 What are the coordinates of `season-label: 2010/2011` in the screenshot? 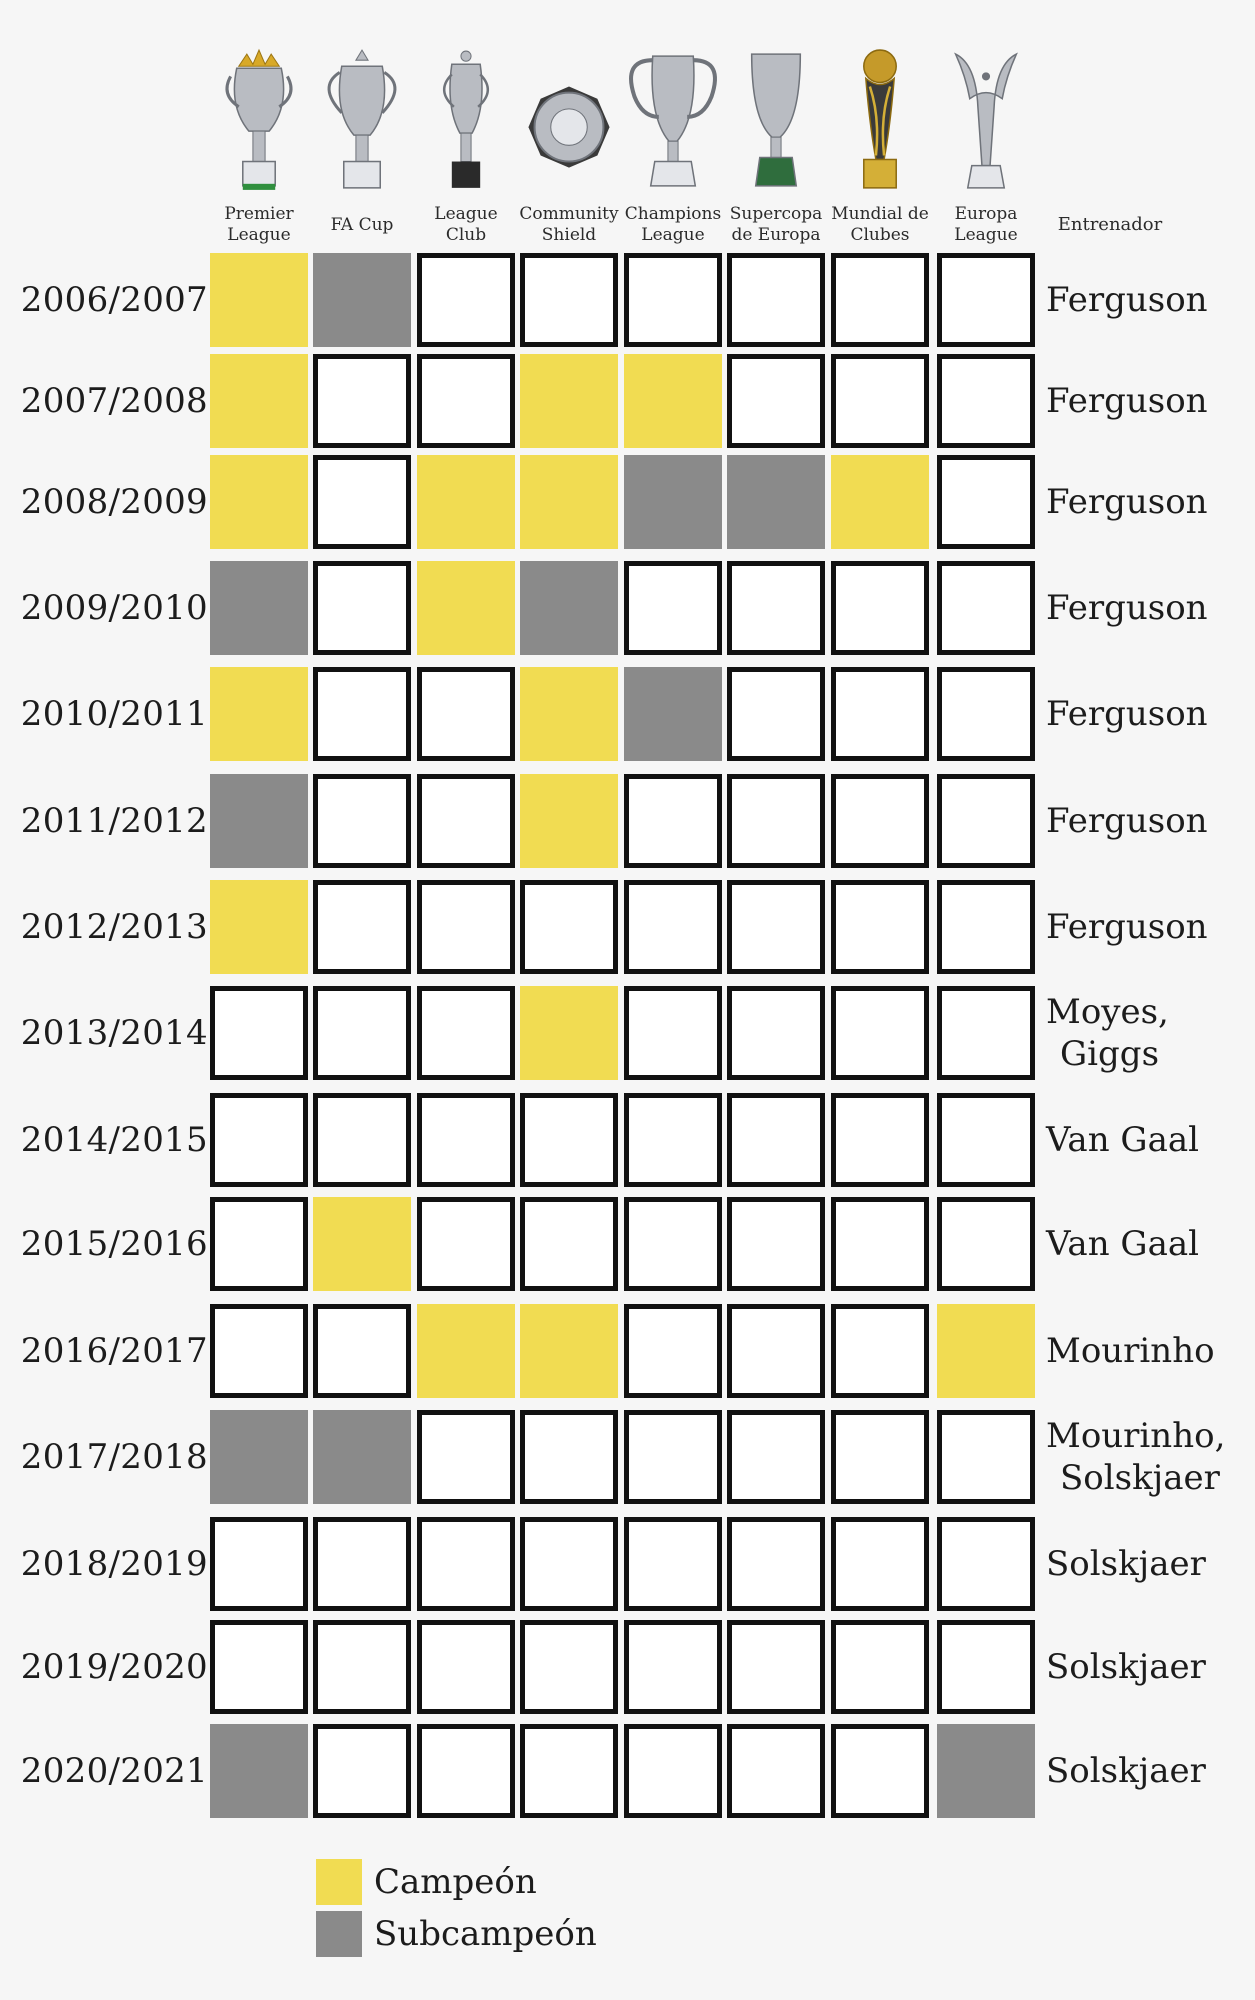 It's located at (114, 714).